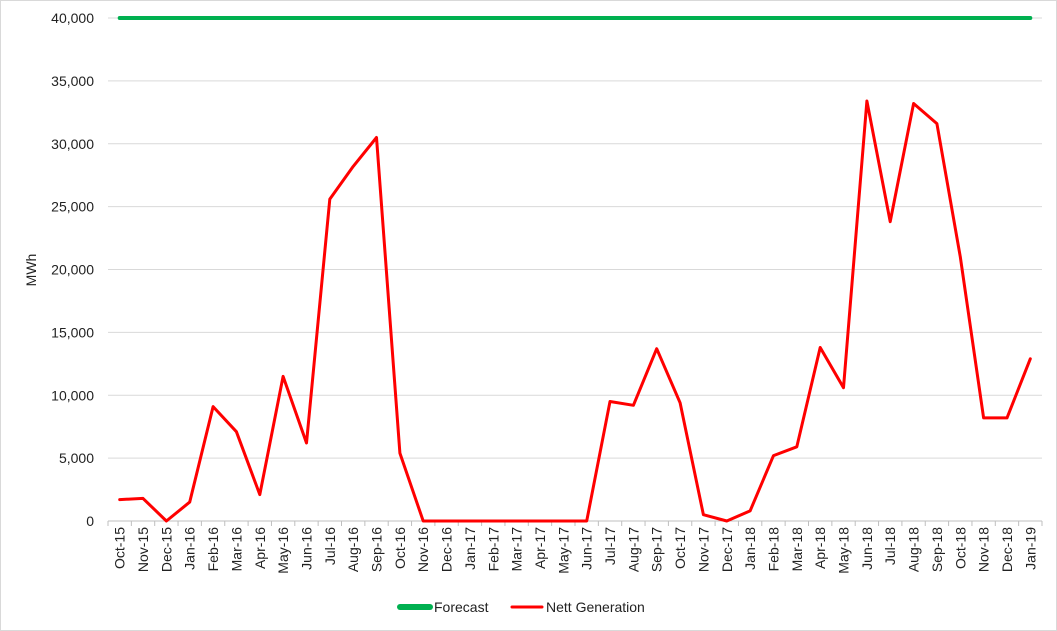 The image size is (1057, 631). Describe the element at coordinates (400, 548) in the screenshot. I see `x-tick-label: Oct-16` at that location.